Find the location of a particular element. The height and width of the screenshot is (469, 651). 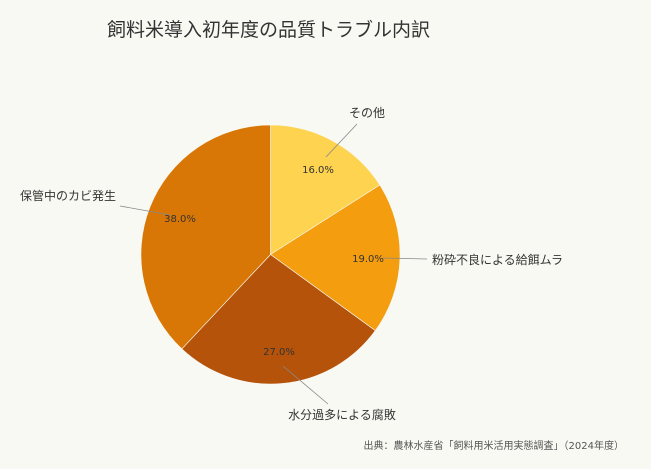

pct-label-kabi: 38.0% is located at coordinates (180, 219).